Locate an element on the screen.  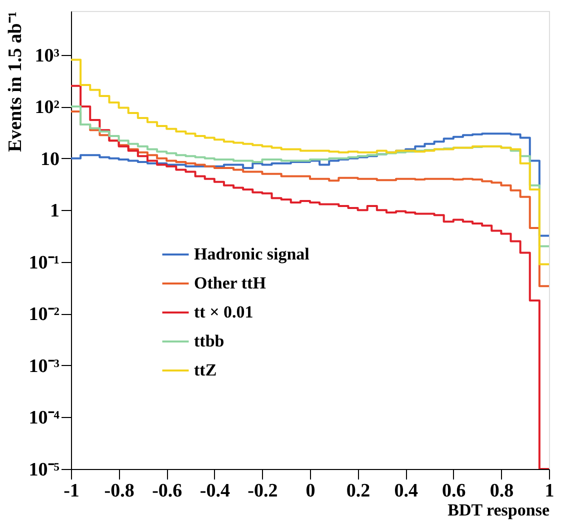
y-tick-label: 10⁻³ is located at coordinates (44, 366).